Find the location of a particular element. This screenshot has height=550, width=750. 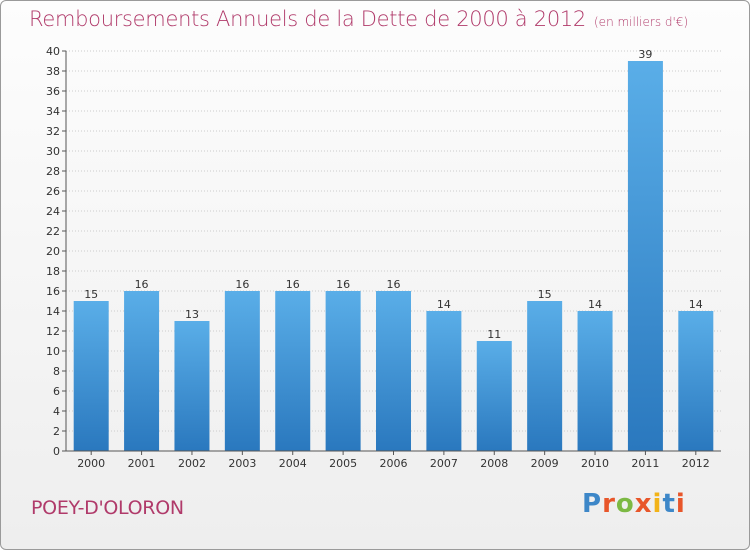

y-tick-label: 10 is located at coordinates (53, 351).